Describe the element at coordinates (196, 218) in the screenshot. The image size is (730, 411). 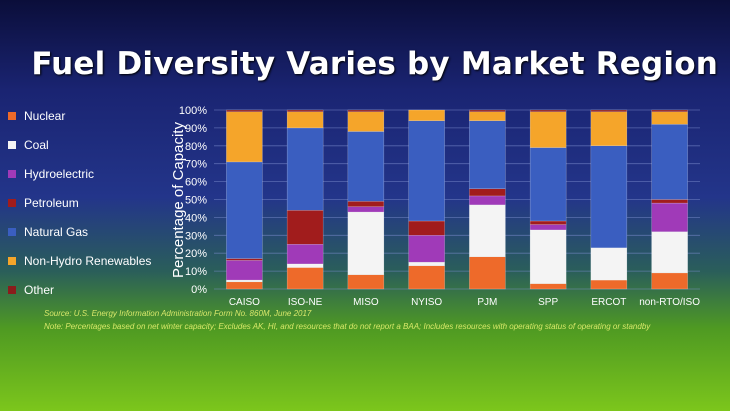
I see `y-tick-label: 40%` at that location.